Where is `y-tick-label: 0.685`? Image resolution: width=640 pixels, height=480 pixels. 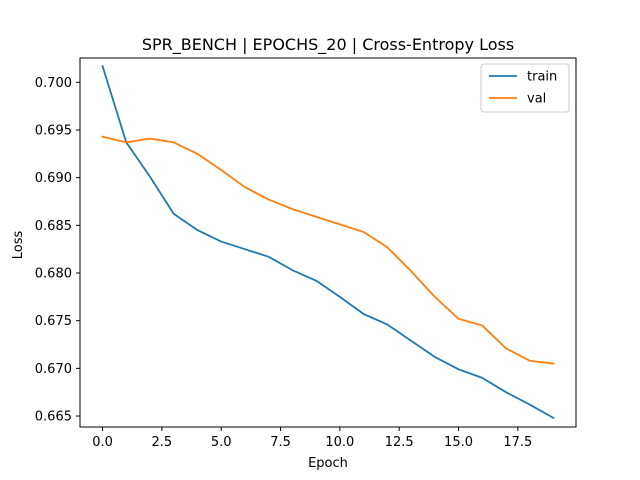
y-tick-label: 0.685 is located at coordinates (53, 226).